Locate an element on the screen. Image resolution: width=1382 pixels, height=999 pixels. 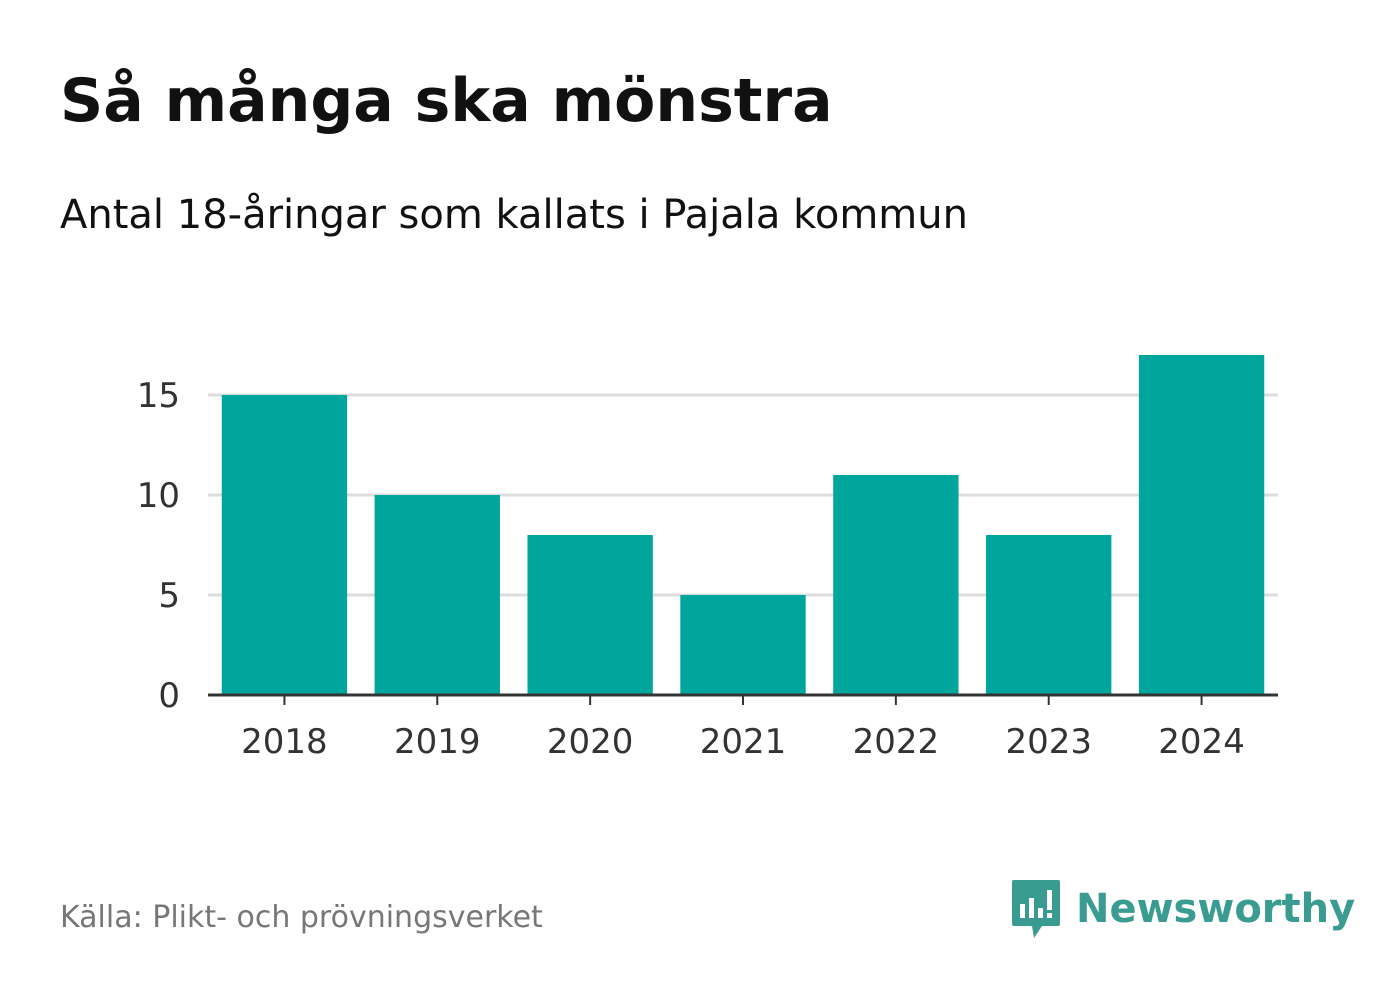
y-tick-label: 5 is located at coordinates (169, 596).